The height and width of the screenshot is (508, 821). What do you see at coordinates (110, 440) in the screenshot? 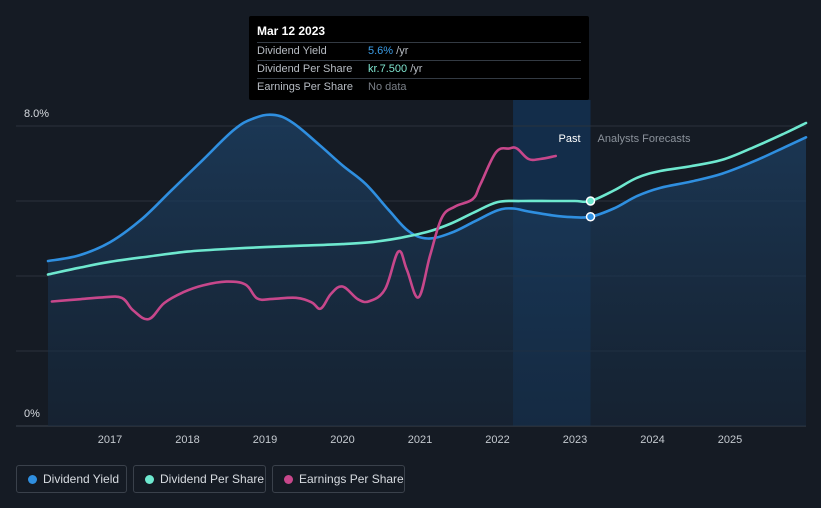
I see `x-tick-label: 2017` at bounding box center [110, 440].